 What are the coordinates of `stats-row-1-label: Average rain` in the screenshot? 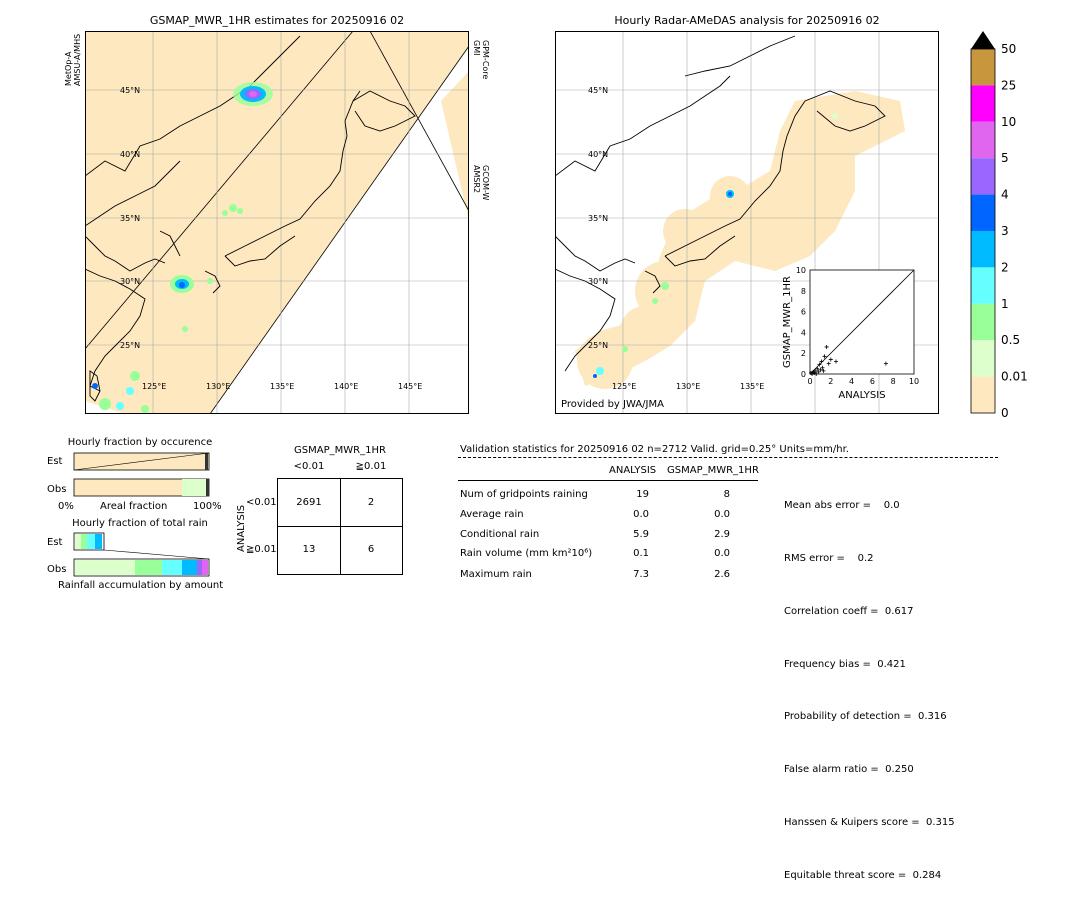 It's located at (492, 514).